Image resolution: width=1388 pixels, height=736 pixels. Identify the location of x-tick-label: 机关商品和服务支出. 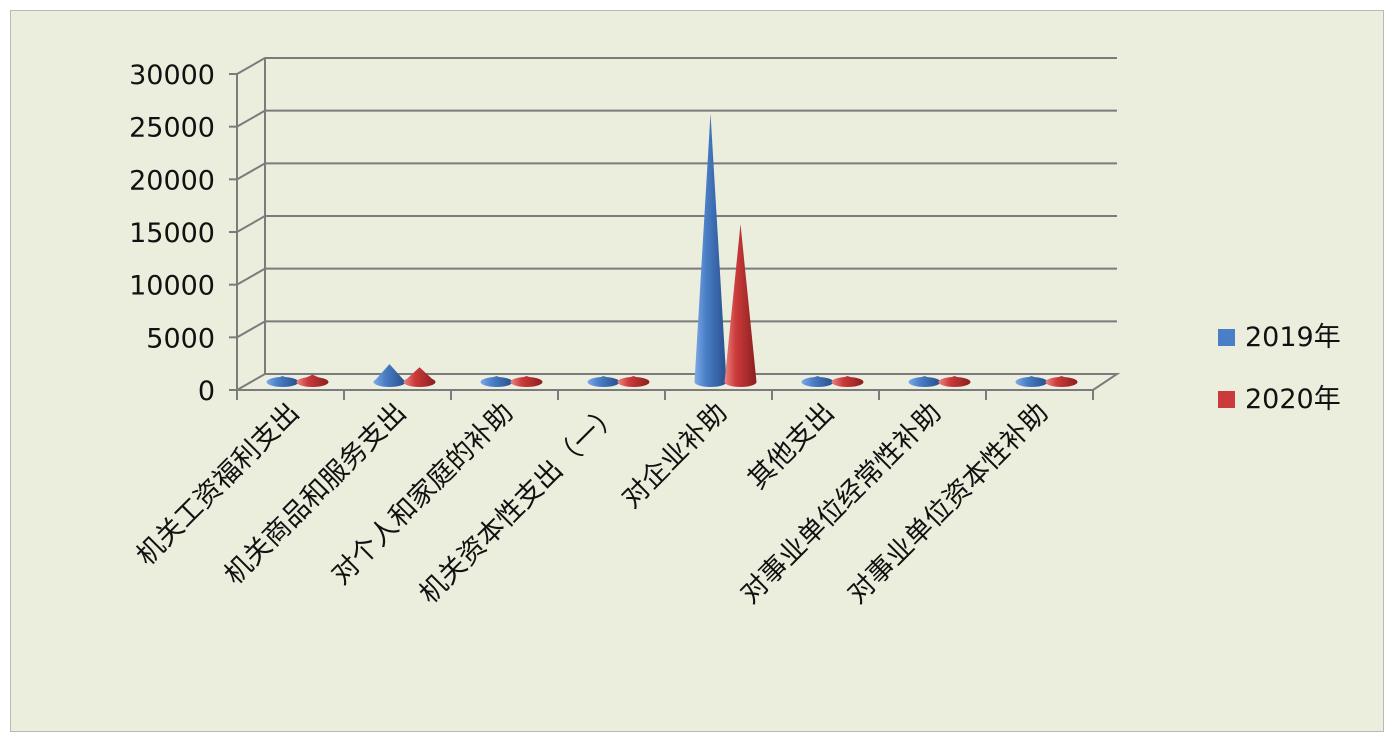
(316, 494).